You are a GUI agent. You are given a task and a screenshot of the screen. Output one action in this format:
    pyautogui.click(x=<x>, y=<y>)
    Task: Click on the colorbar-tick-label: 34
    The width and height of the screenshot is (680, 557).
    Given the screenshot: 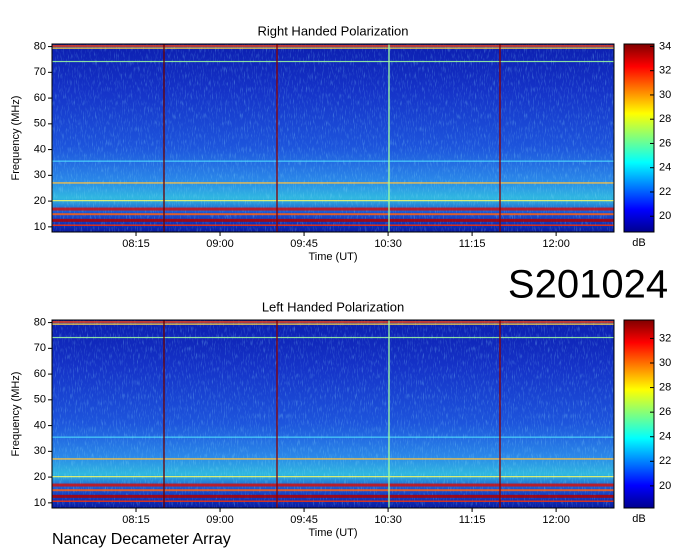 What is the action you would take?
    pyautogui.click(x=665, y=46)
    